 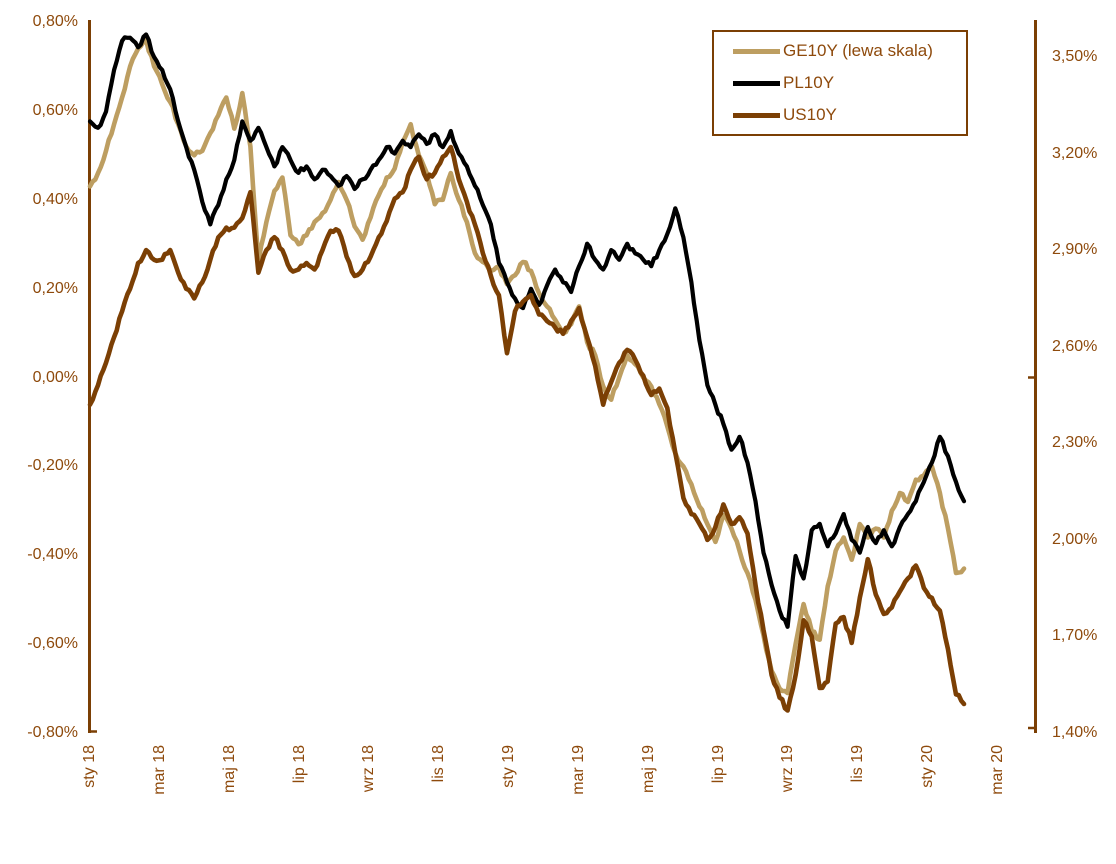 What do you see at coordinates (1075, 56) in the screenshot?
I see `right-axis-tick-label: 3,50%` at bounding box center [1075, 56].